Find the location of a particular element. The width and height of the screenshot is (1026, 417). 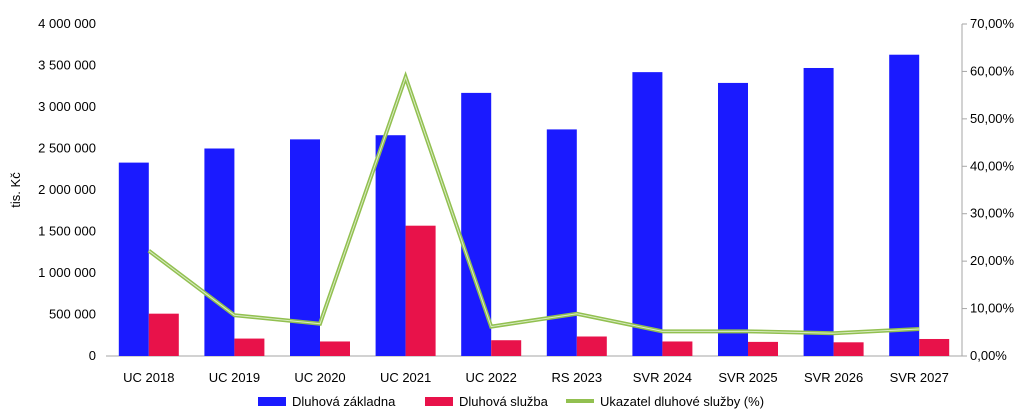

x-tick-label: RS 2023 is located at coordinates (577, 377).